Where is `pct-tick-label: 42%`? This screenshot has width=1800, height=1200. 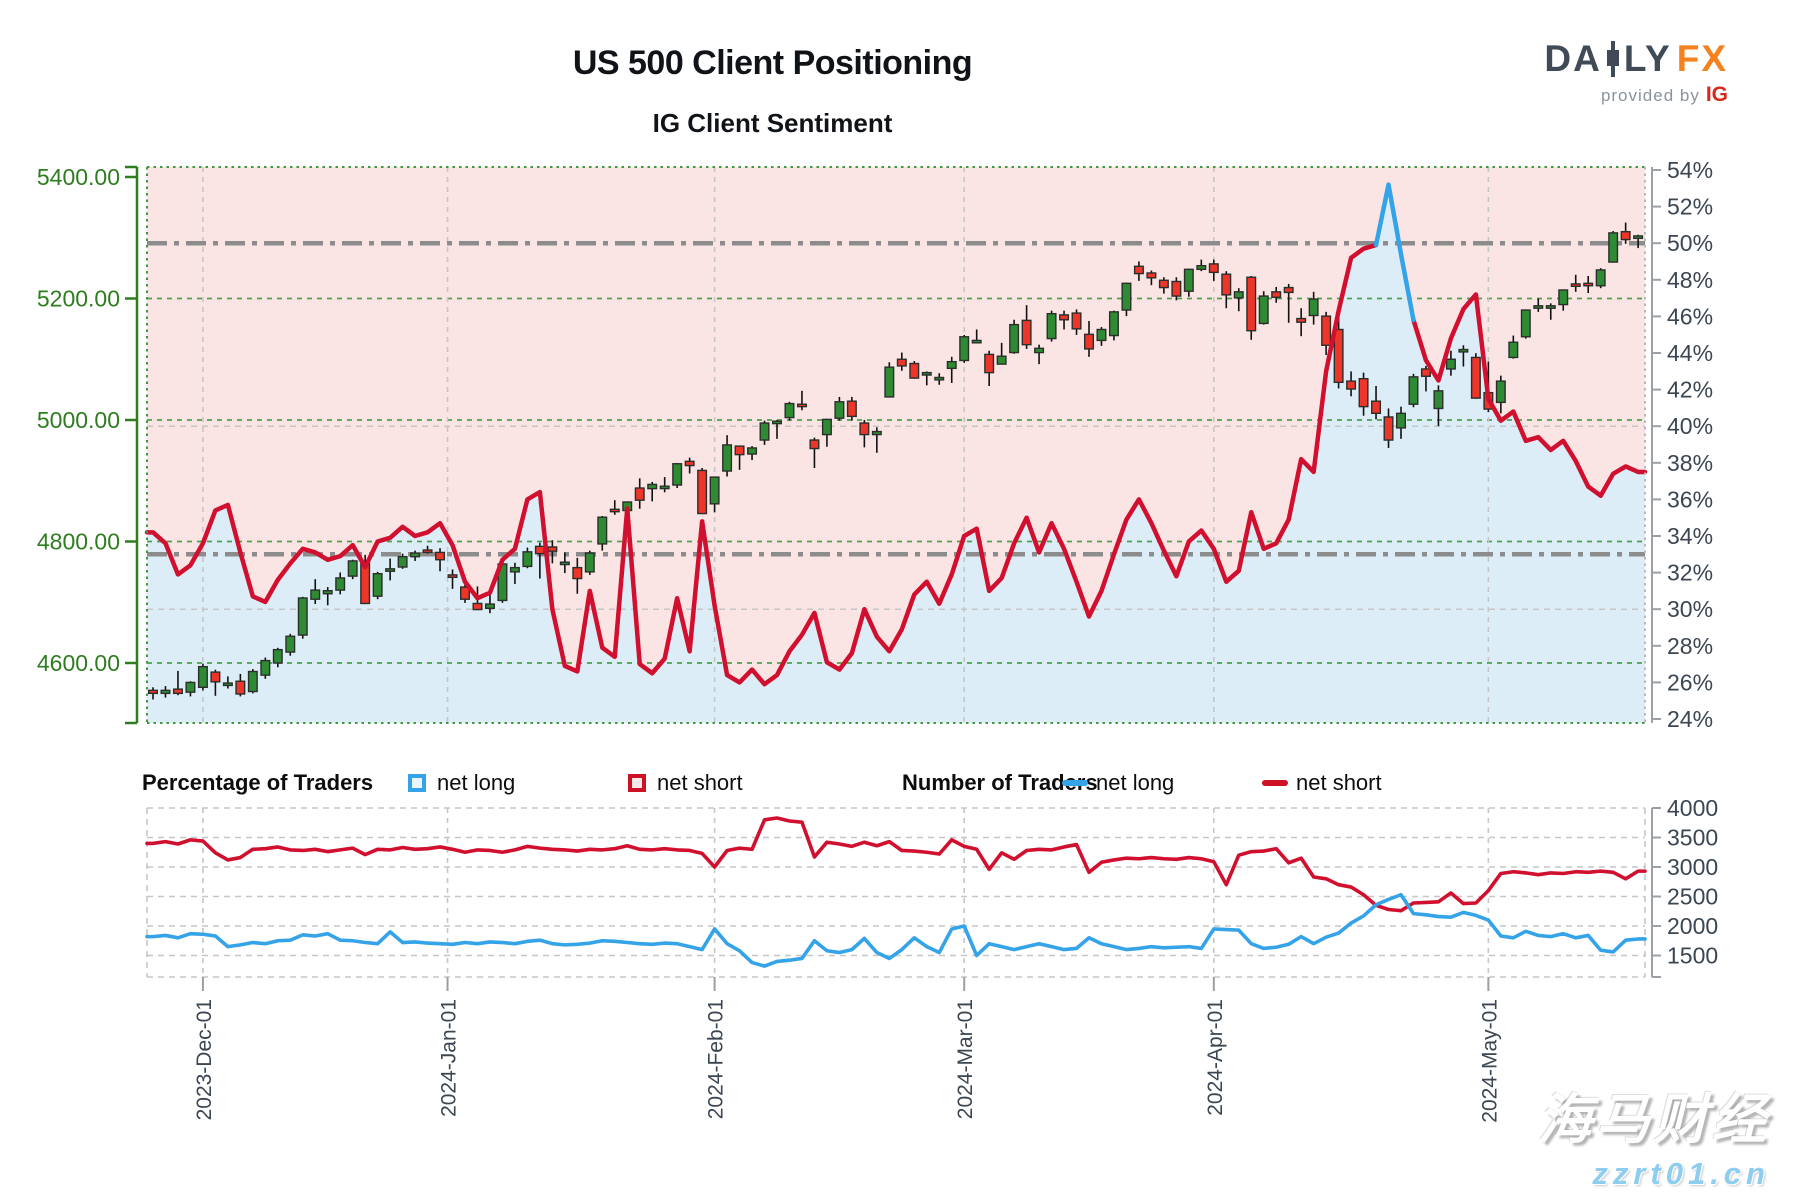
pct-tick-label: 42% is located at coordinates (1690, 390).